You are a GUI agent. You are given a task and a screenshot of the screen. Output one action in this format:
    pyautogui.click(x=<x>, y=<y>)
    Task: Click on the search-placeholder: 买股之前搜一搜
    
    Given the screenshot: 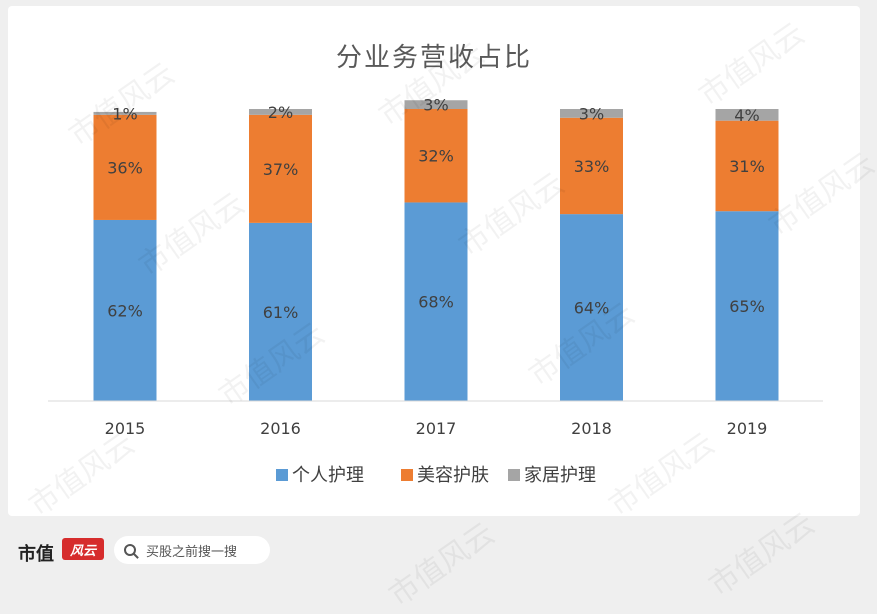 What is the action you would take?
    pyautogui.click(x=192, y=552)
    